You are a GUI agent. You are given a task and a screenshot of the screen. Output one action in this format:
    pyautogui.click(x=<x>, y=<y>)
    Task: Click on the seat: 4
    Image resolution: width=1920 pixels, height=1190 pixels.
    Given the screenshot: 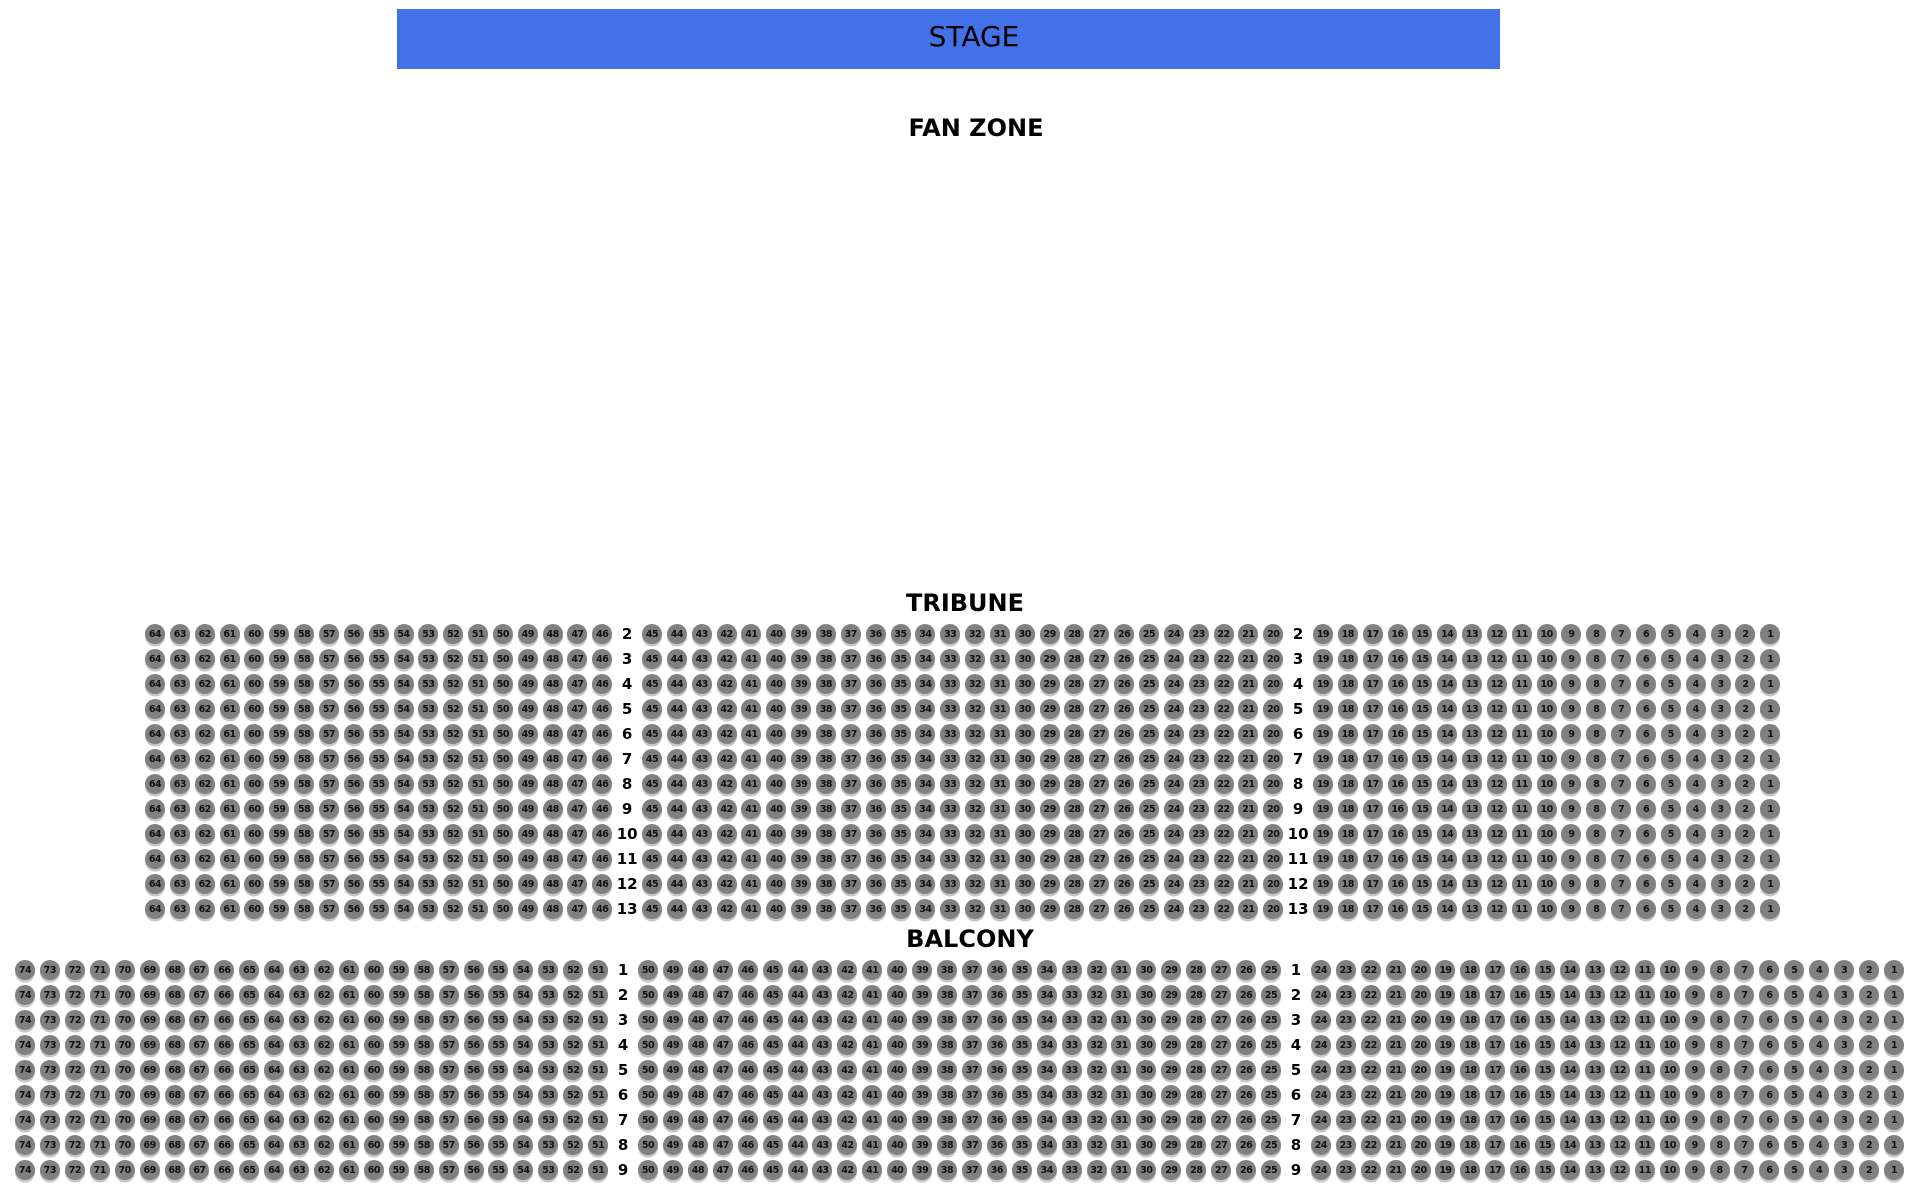 What is the action you would take?
    pyautogui.click(x=1819, y=1095)
    